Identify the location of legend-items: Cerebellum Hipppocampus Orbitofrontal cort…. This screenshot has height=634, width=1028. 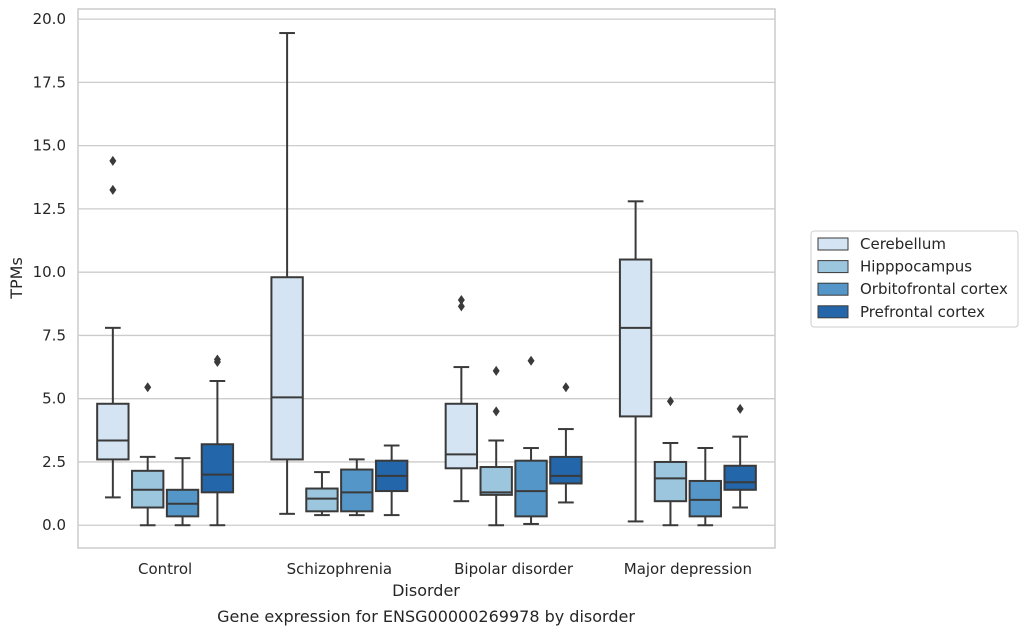
(912, 278).